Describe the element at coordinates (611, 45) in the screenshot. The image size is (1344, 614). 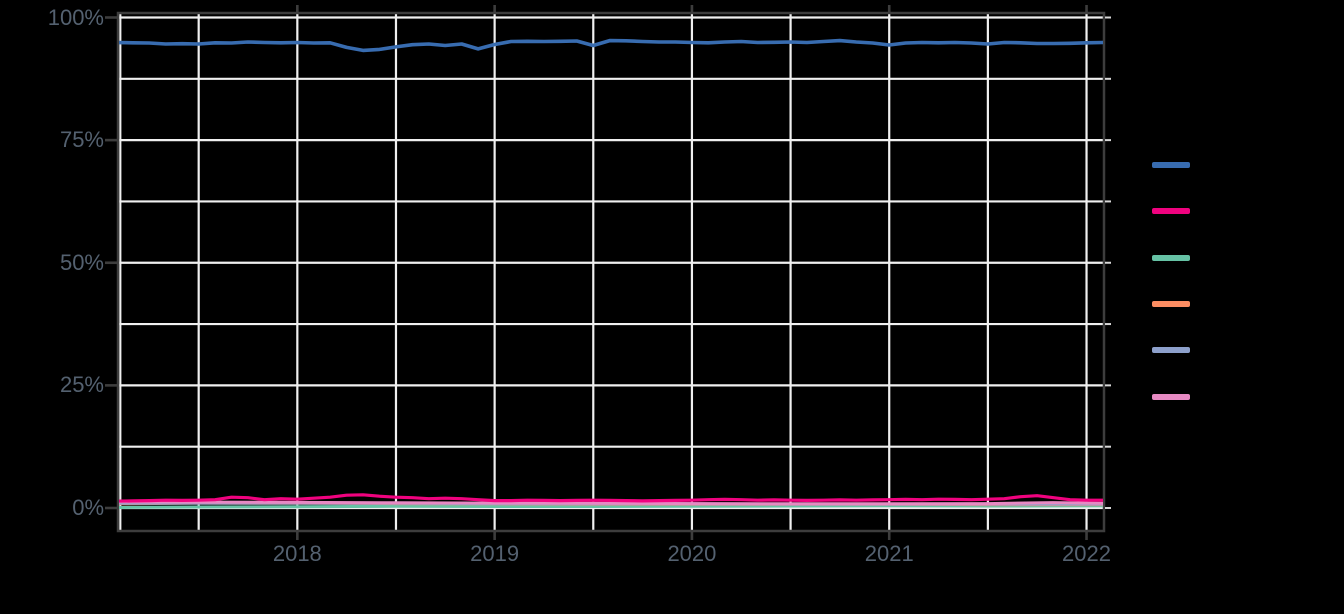
I see `series-line-series-blue` at that location.